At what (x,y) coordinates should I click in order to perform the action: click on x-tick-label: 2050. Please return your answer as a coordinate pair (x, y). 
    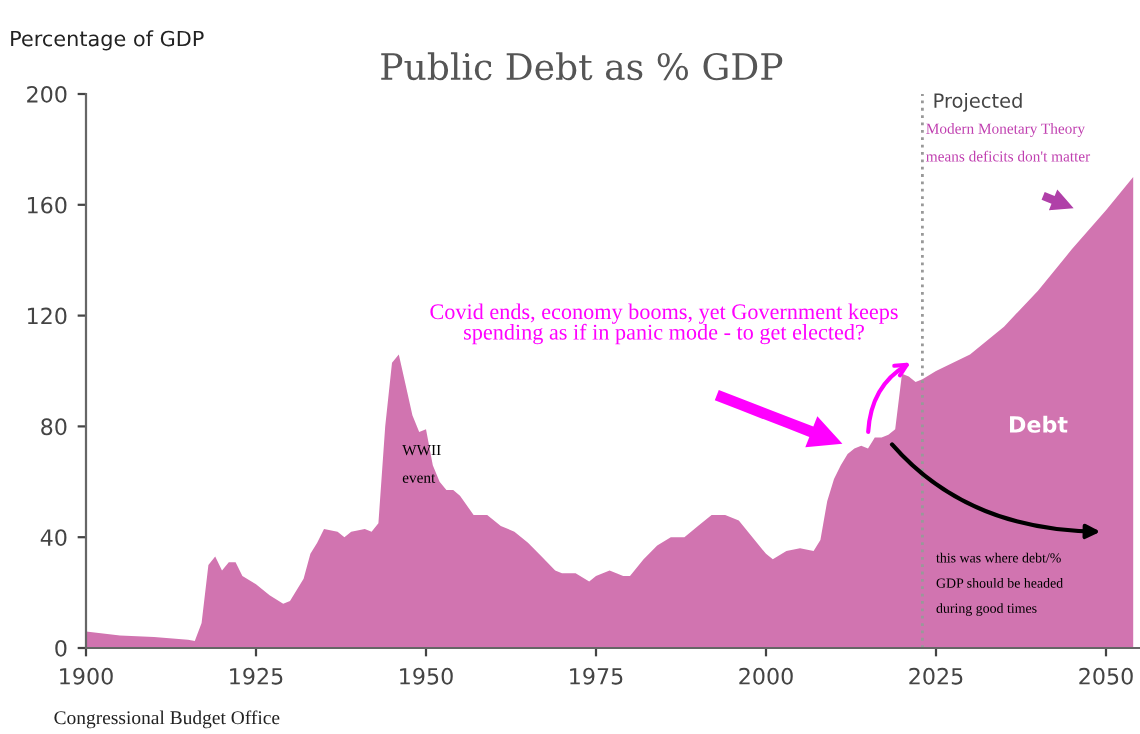
    Looking at the image, I should click on (1106, 676).